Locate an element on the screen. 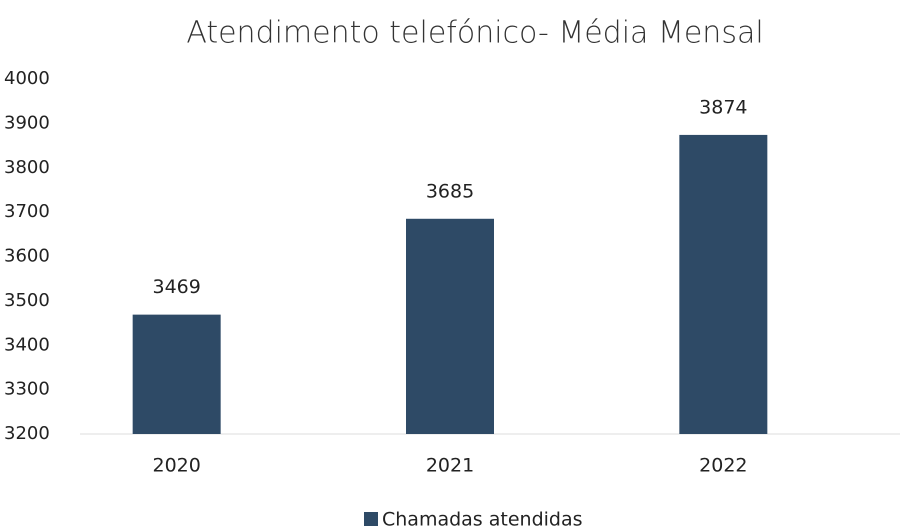 The height and width of the screenshot is (531, 904). y-tick-label: 3400 is located at coordinates (27, 344).